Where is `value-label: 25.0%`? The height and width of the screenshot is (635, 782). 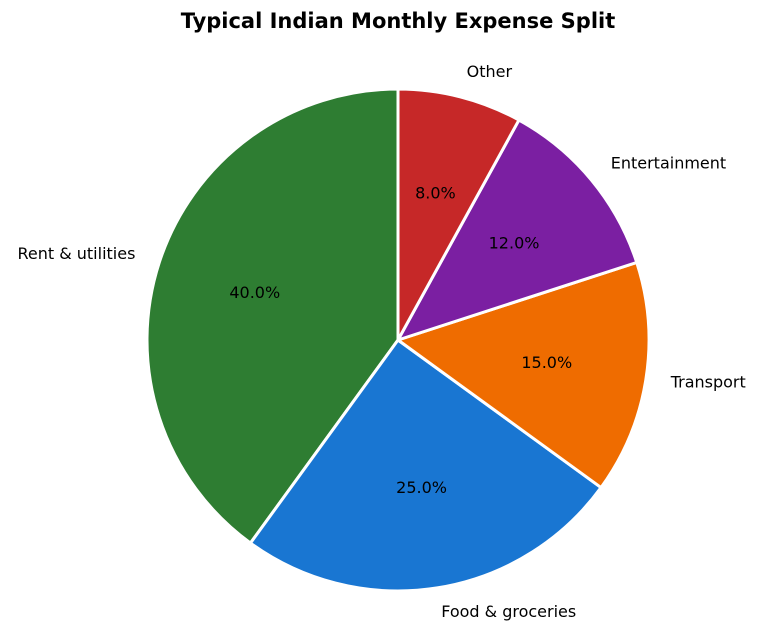 value-label: 25.0% is located at coordinates (421, 487).